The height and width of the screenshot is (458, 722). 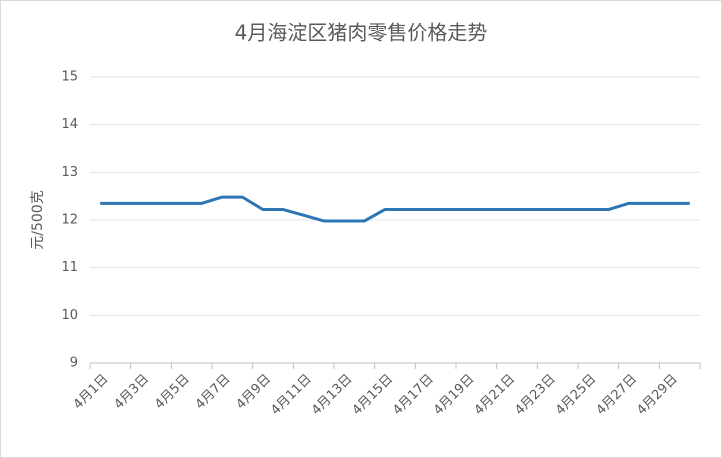 I want to click on y-tick-label: 14, so click(x=69, y=124).